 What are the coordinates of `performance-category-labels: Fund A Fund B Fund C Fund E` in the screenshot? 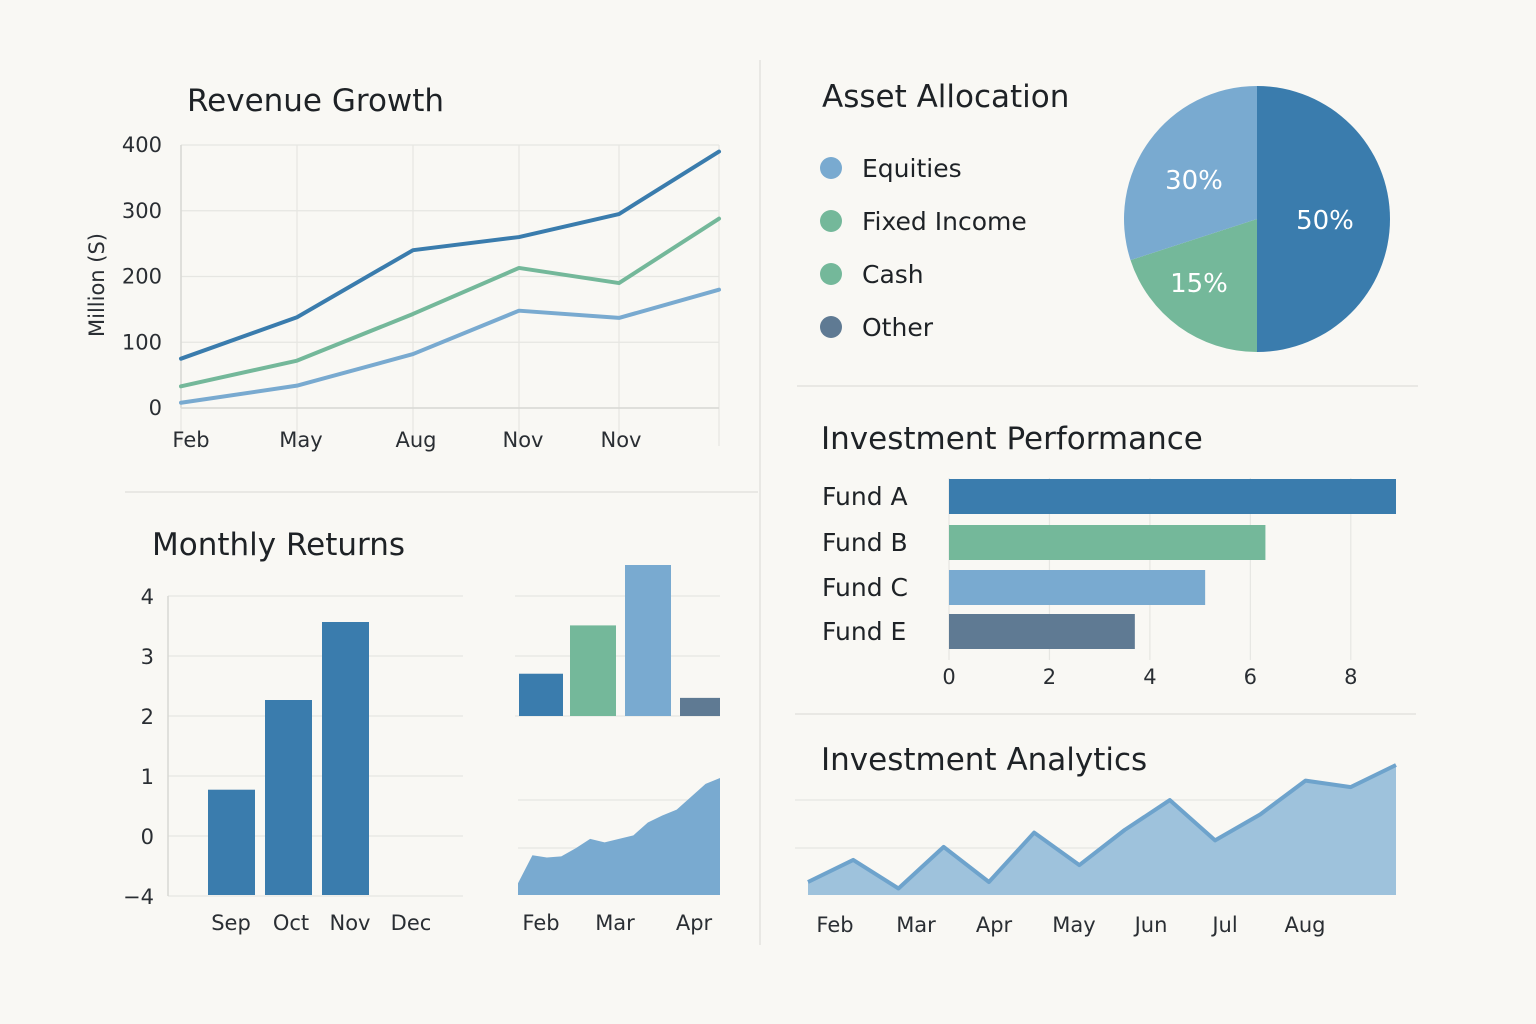 It's located at (865, 564).